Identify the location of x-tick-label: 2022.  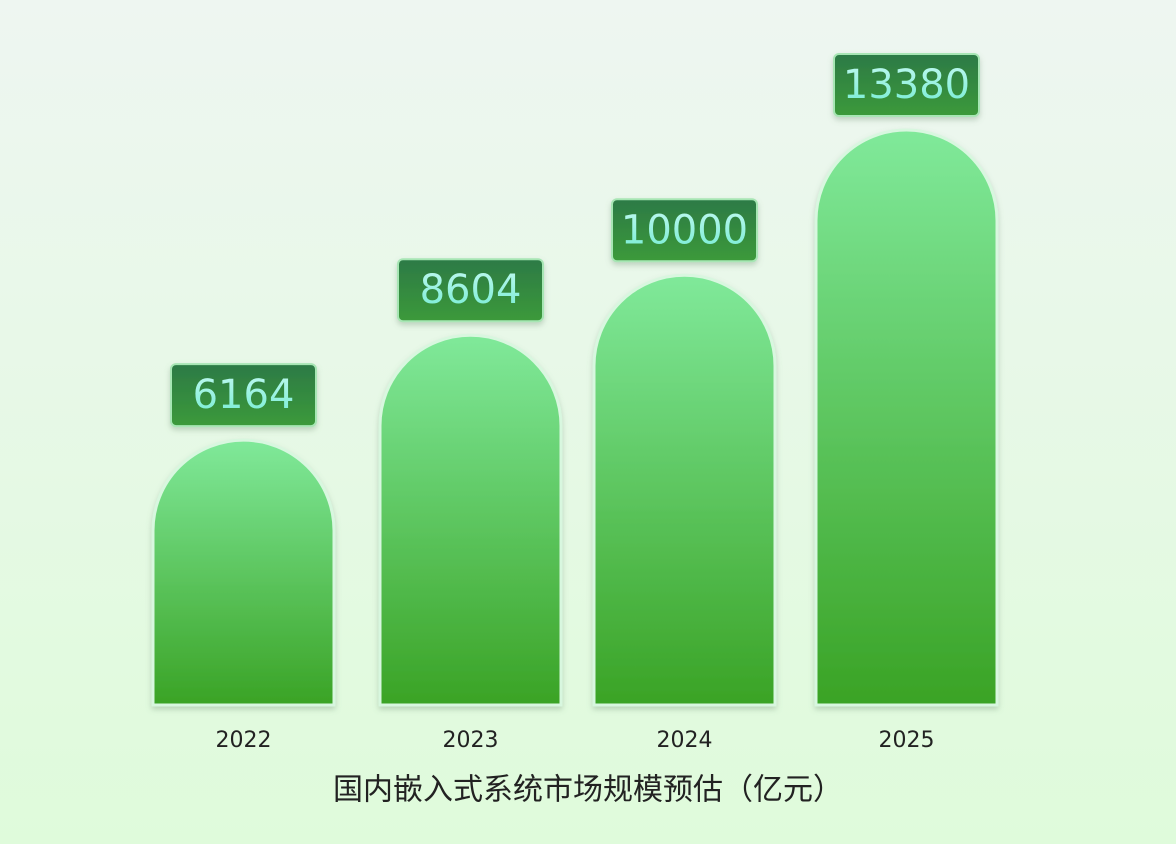
(244, 740).